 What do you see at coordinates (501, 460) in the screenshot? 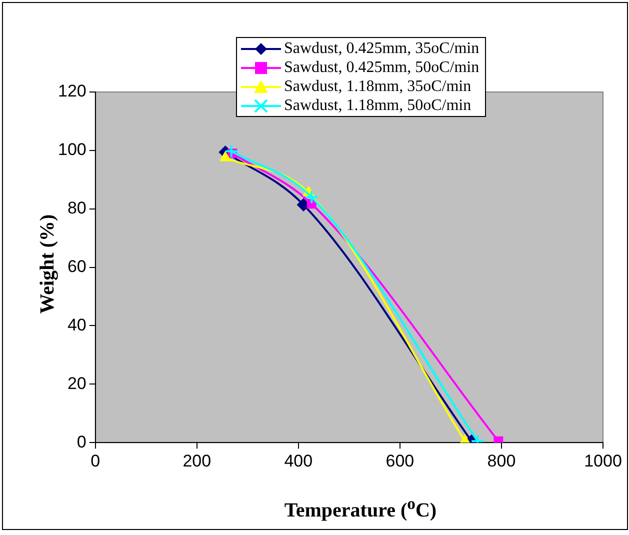
I see `x-tick-label: 800` at bounding box center [501, 460].